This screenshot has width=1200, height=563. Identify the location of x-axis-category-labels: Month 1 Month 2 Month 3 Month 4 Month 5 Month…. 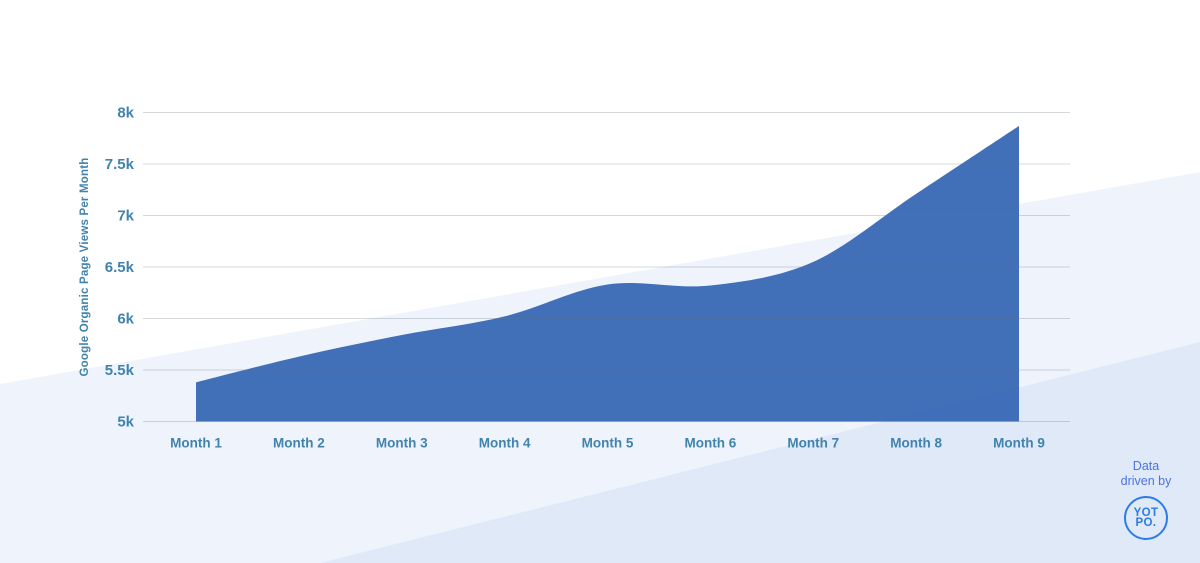
(607, 443).